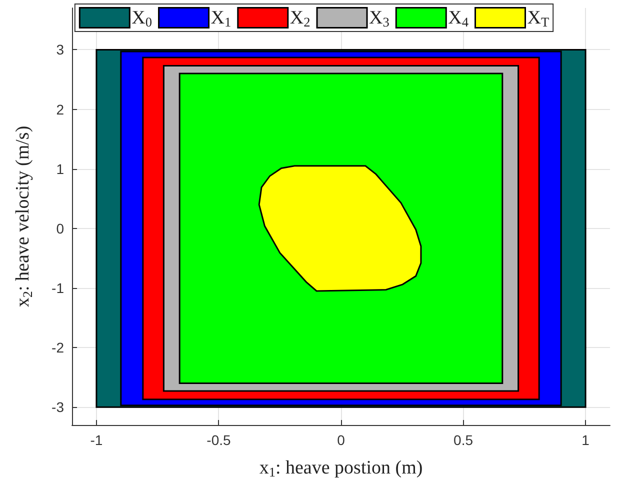  What do you see at coordinates (60, 109) in the screenshot?
I see `y-tick-label: 2` at bounding box center [60, 109].